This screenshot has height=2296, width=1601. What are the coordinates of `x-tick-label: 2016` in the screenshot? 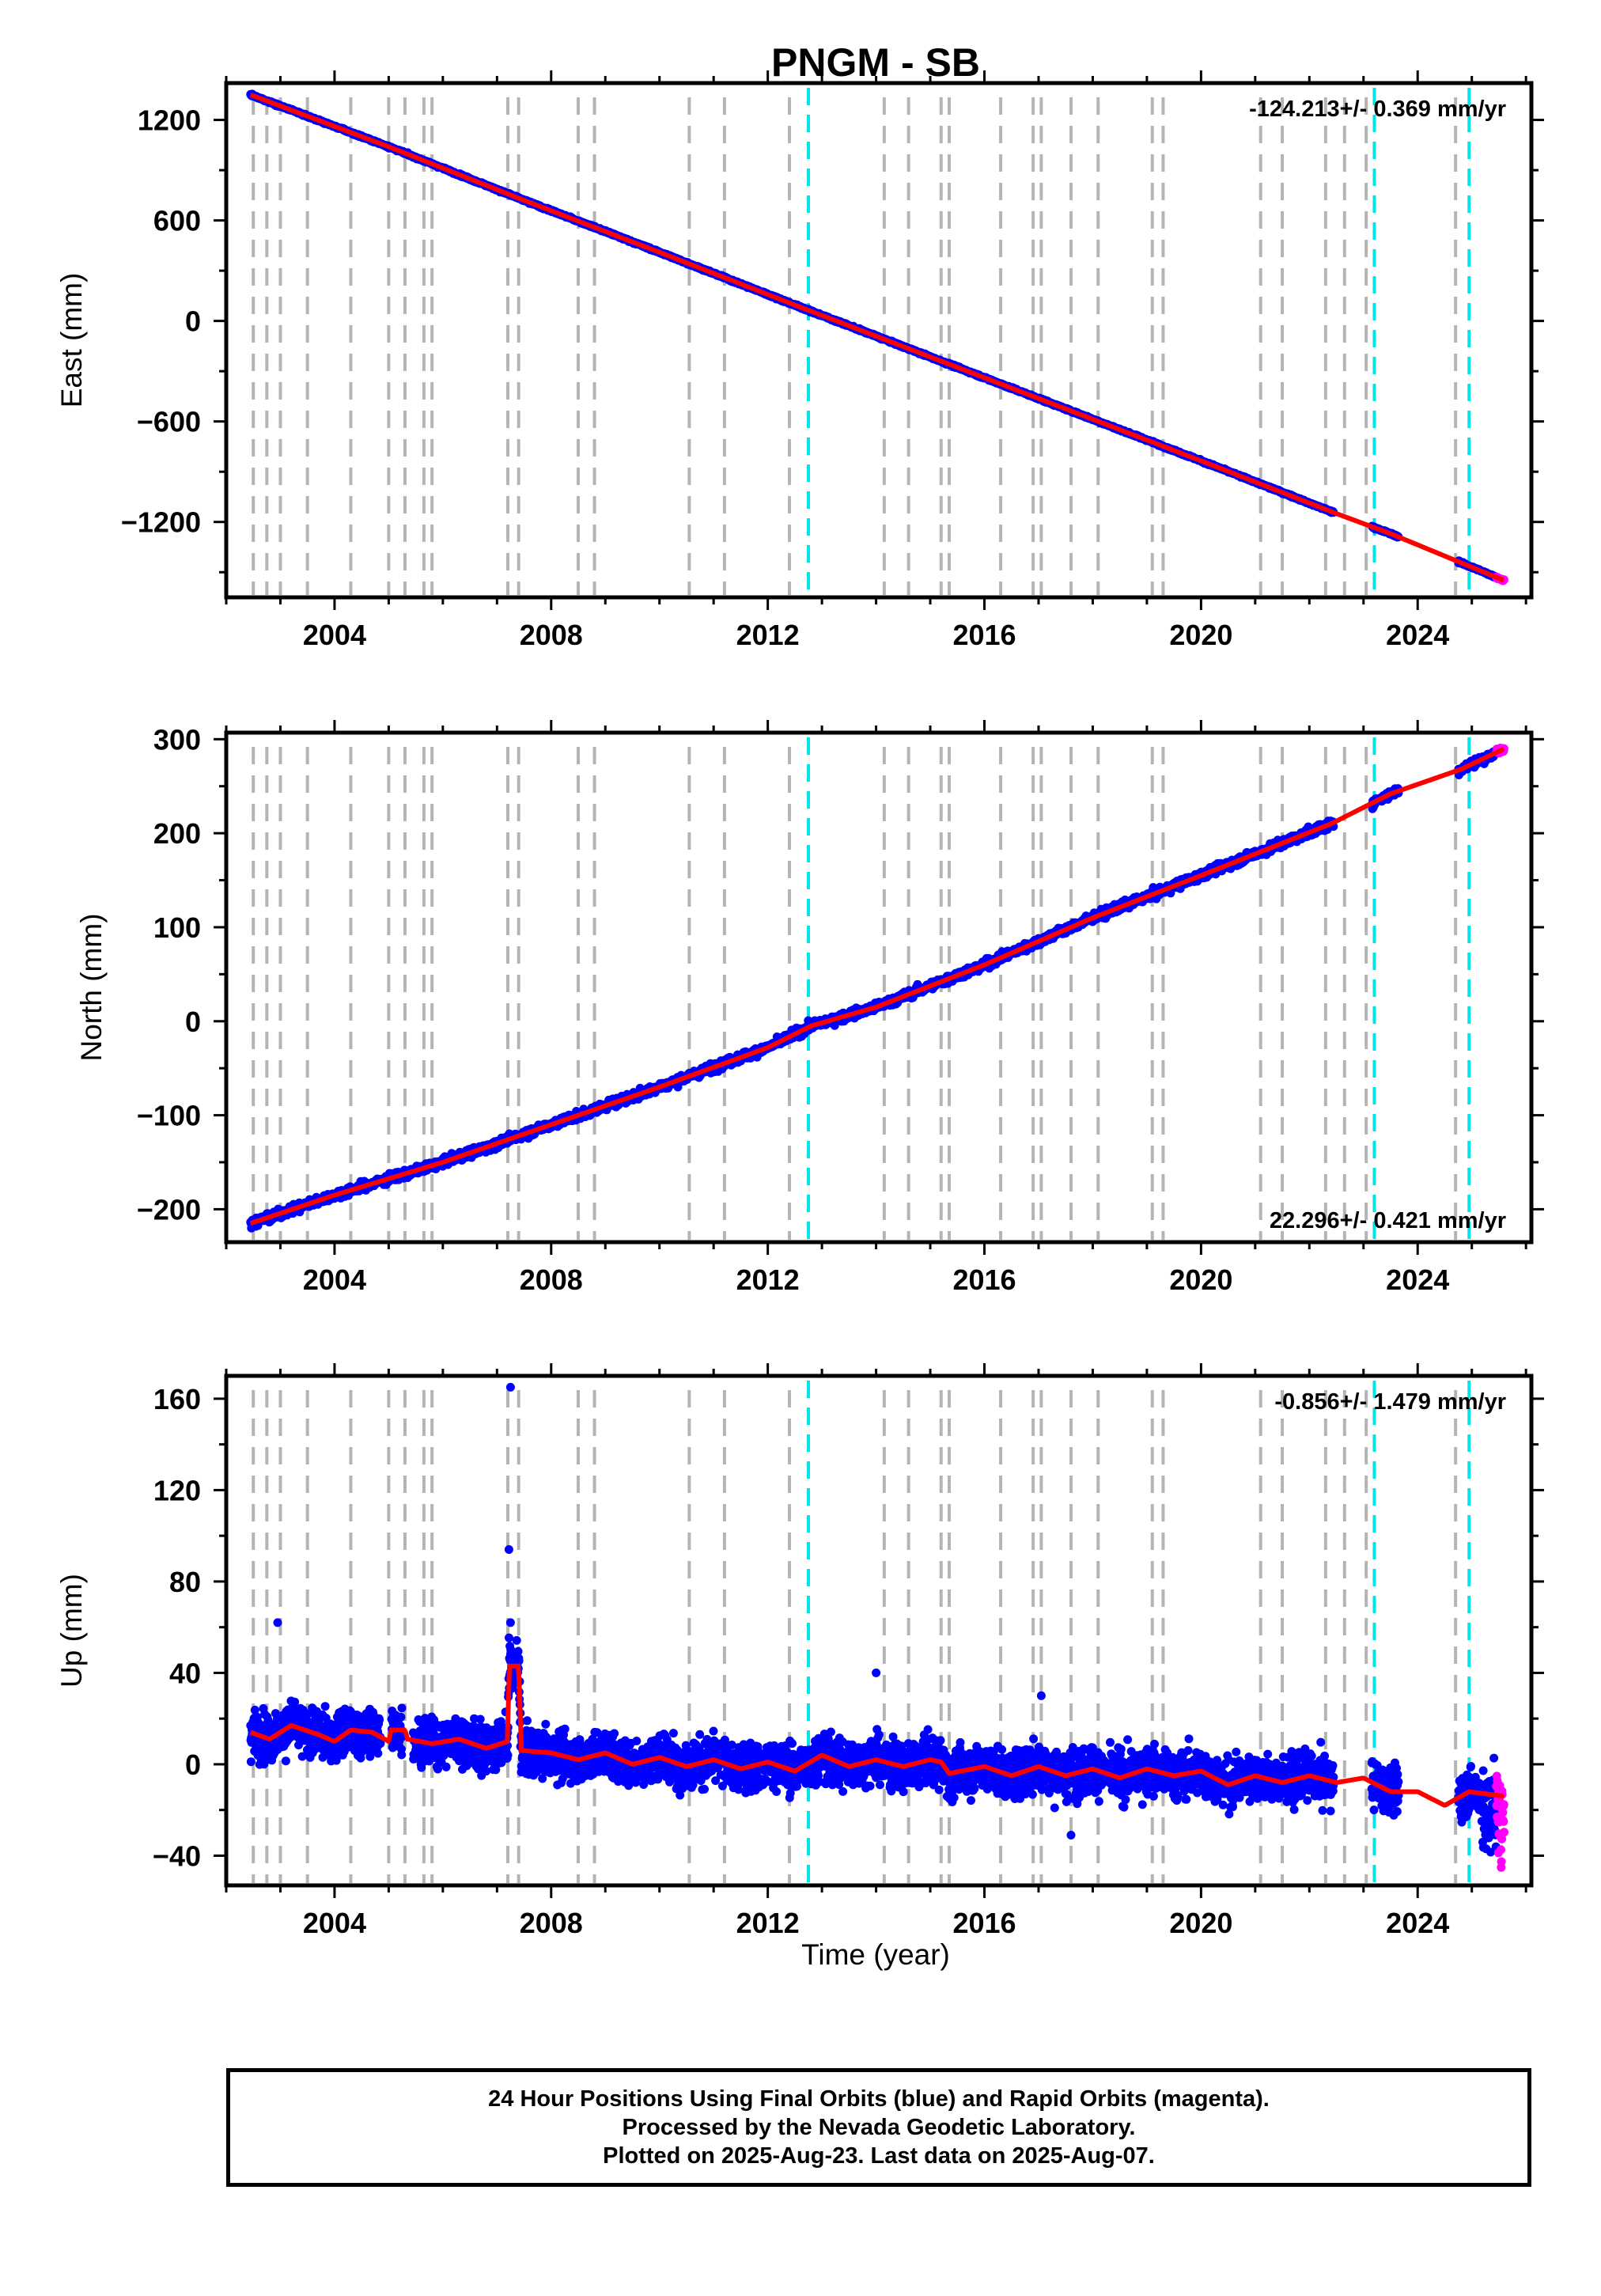 It's located at (984, 635).